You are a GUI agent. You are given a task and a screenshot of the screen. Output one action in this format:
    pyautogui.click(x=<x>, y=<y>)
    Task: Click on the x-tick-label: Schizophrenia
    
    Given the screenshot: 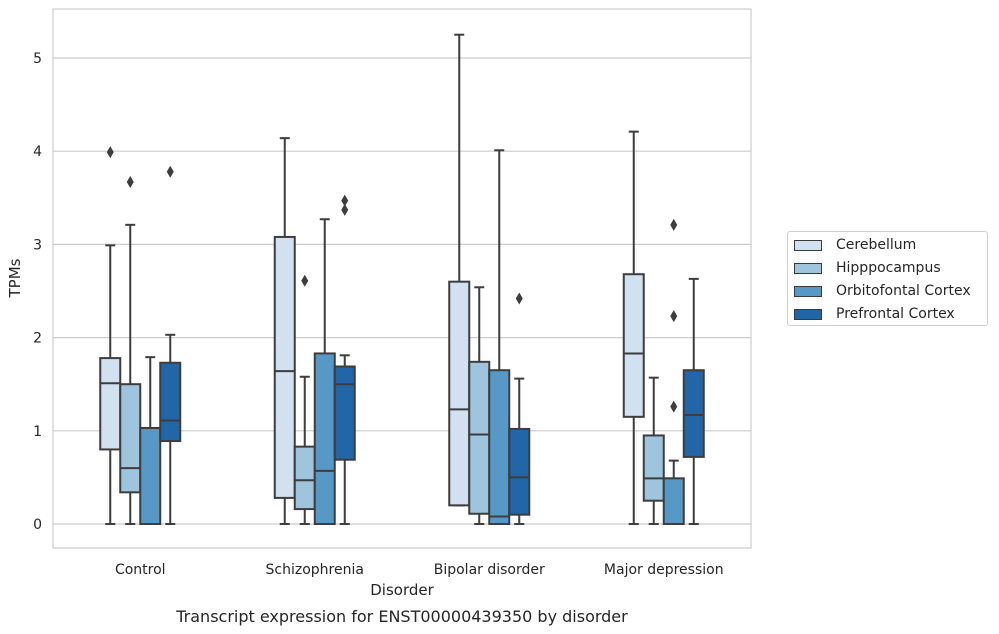 What is the action you would take?
    pyautogui.click(x=315, y=570)
    